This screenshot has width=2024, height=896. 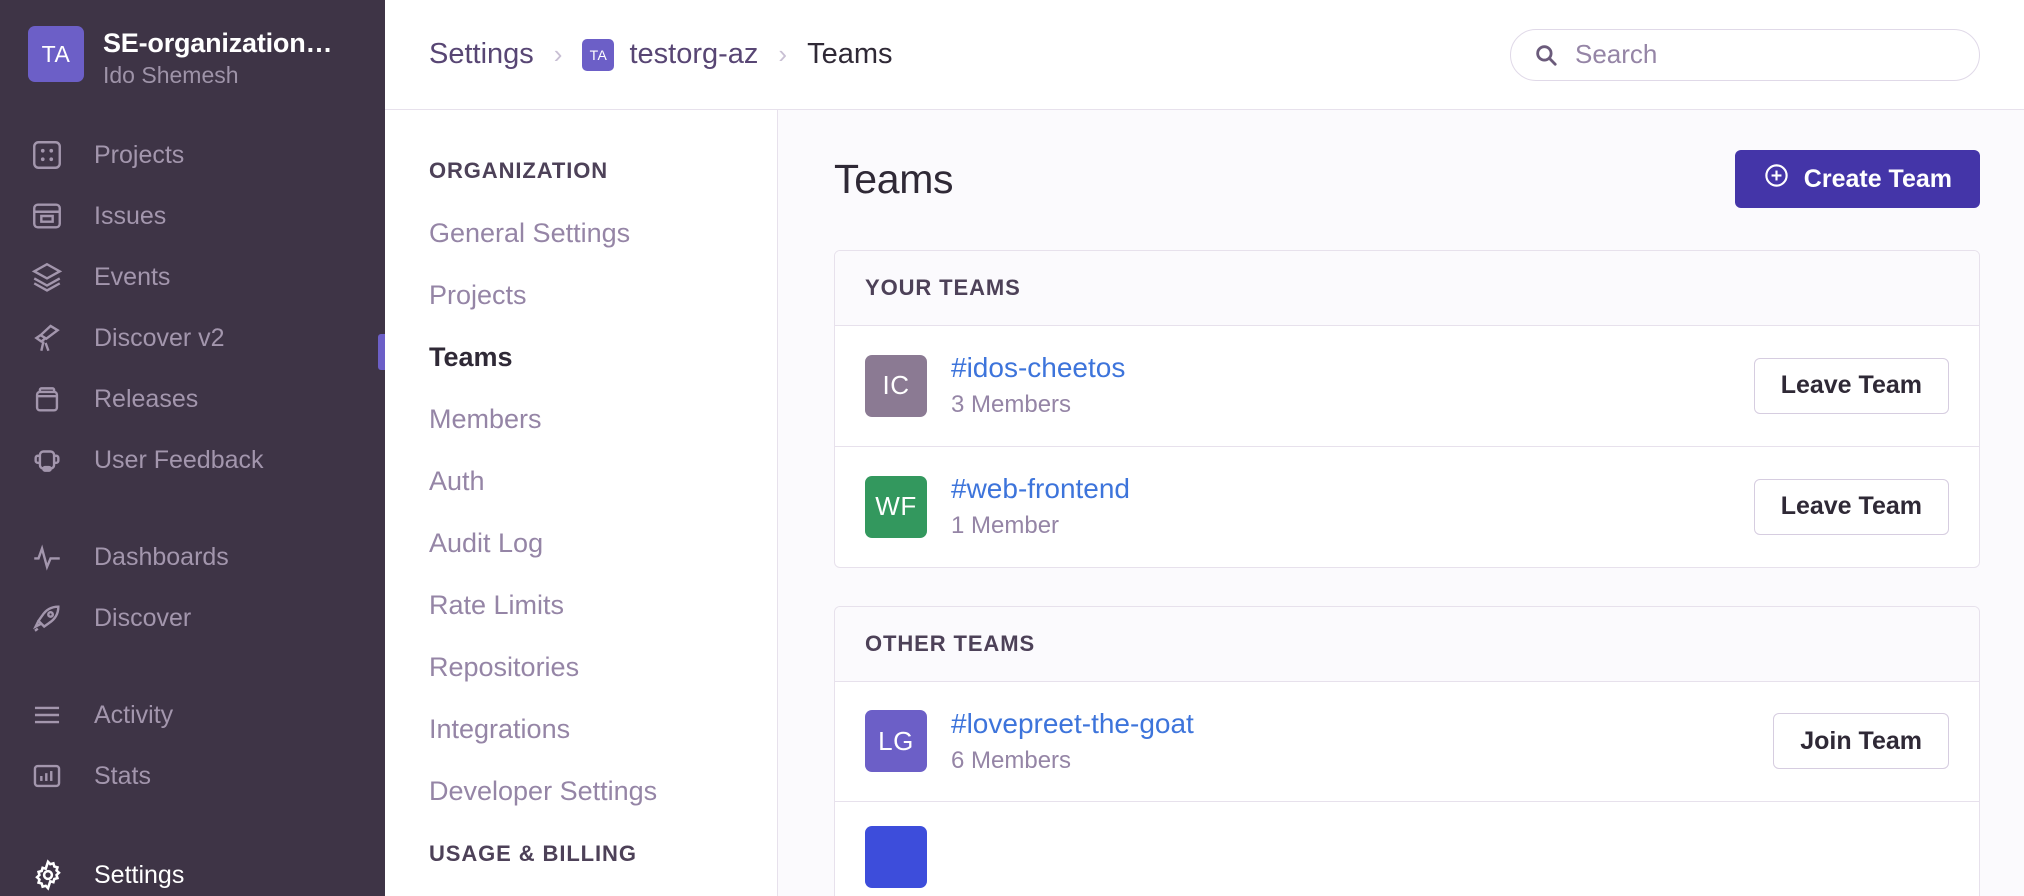 I want to click on sidebar-item-events: Events, so click(x=192, y=277).